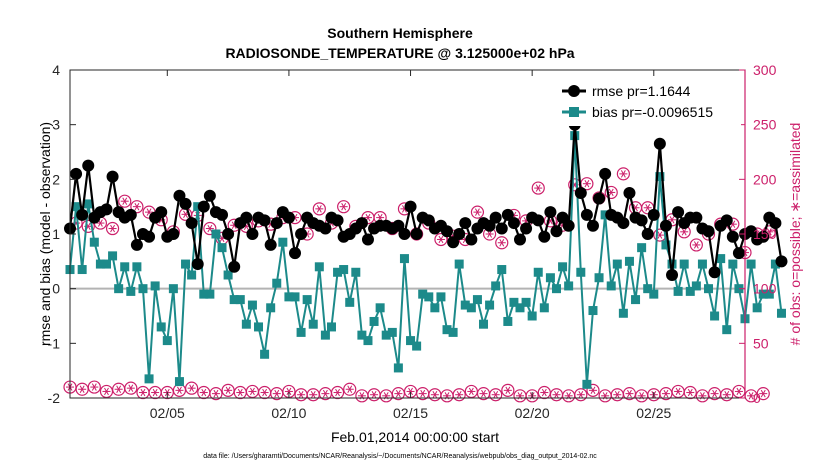 This screenshot has width=830, height=470. What do you see at coordinates (795, 234) in the screenshot?
I see `y2-axis-label: # of obs: o=possible; ∗=assimilated` at bounding box center [795, 234].